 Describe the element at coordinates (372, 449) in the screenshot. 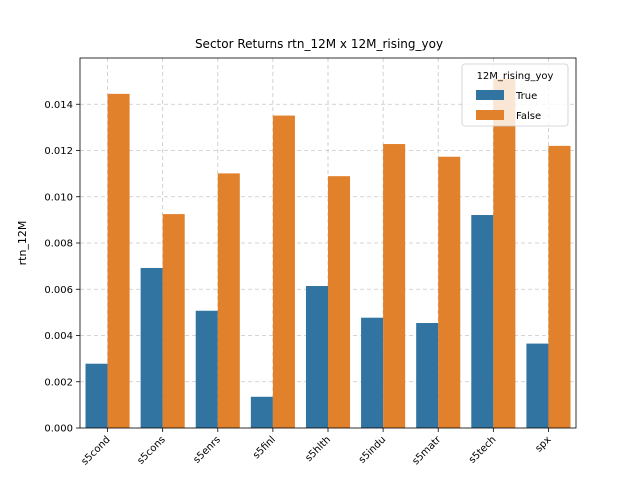

I see `x-tick-label: s5indu` at that location.